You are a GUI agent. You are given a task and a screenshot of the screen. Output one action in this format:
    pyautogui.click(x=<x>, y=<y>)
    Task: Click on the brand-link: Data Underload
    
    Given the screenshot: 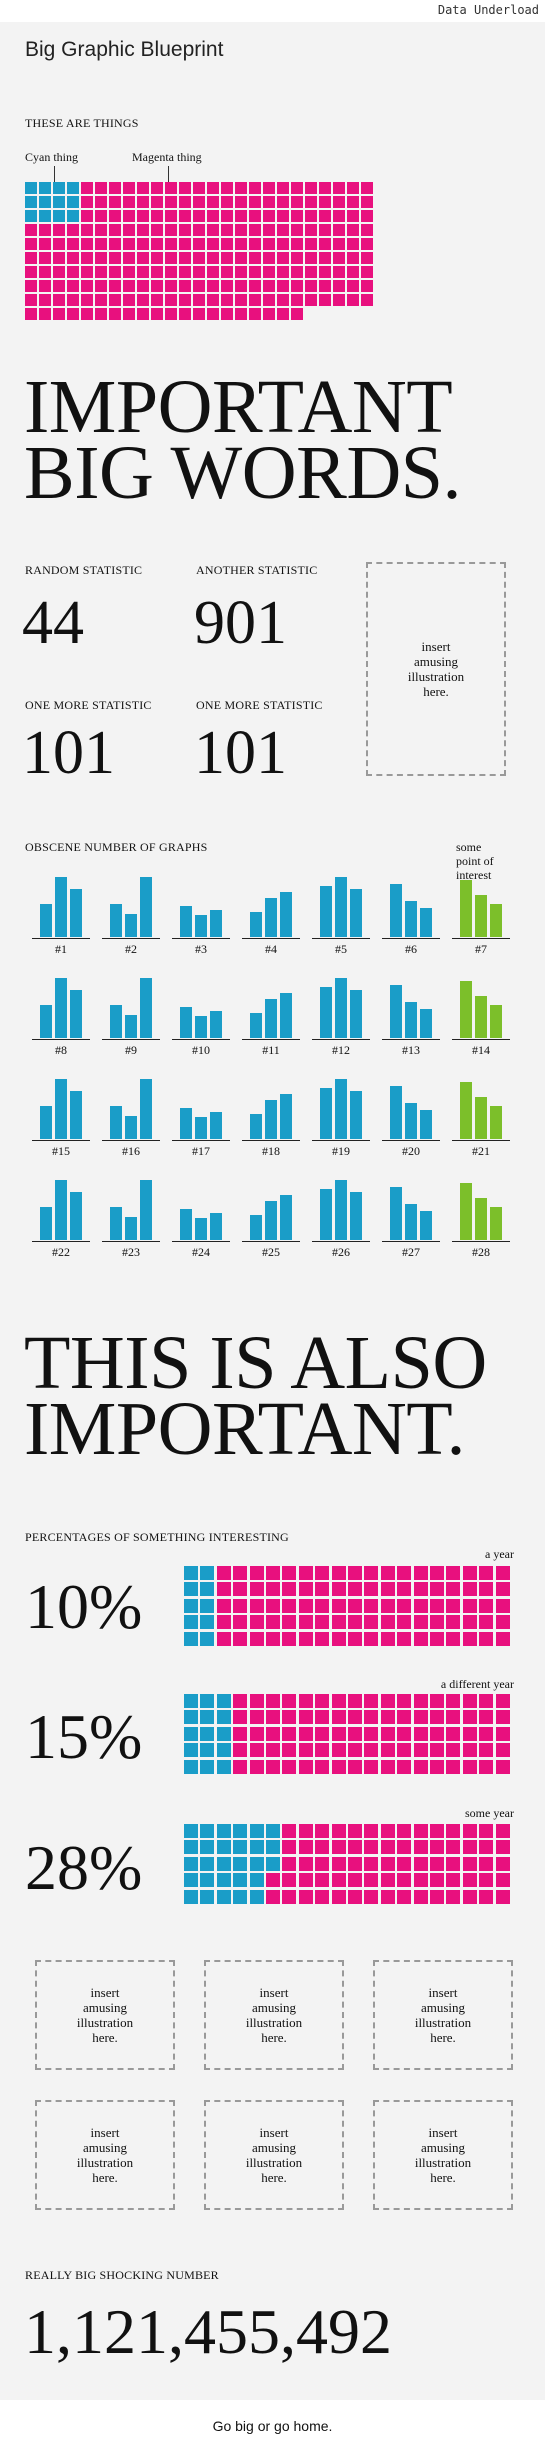 What is the action you would take?
    pyautogui.click(x=488, y=10)
    